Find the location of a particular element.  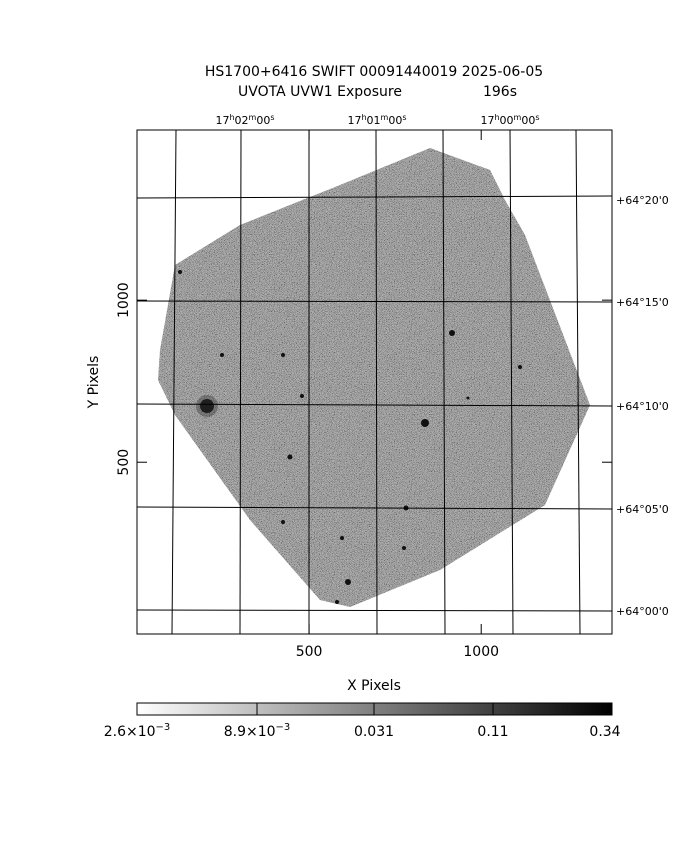

colorbar-label: 0.031 is located at coordinates (374, 732).